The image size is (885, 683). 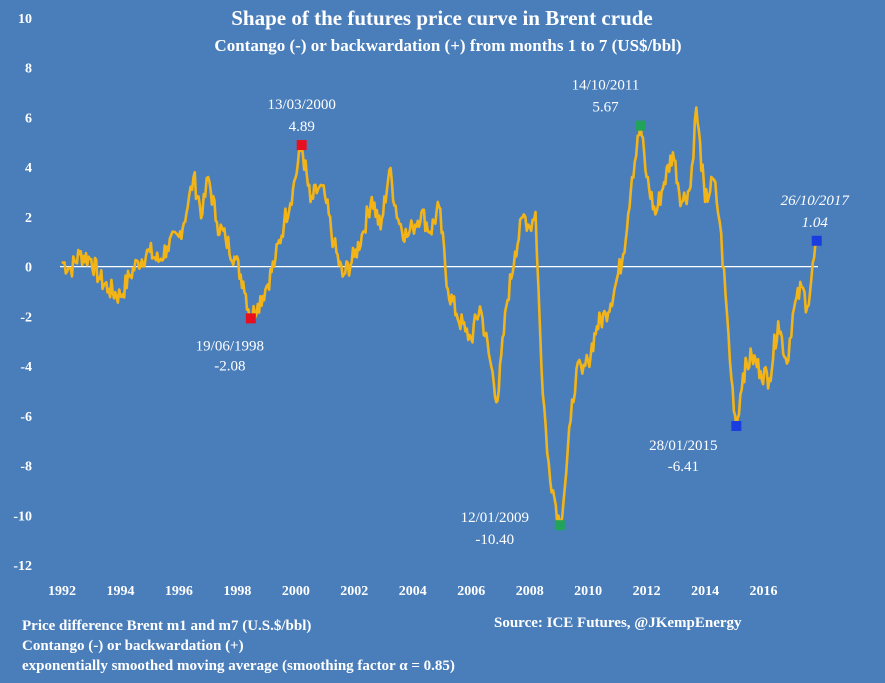 What do you see at coordinates (302, 127) in the screenshot?
I see `annotation-value: 4.89` at bounding box center [302, 127].